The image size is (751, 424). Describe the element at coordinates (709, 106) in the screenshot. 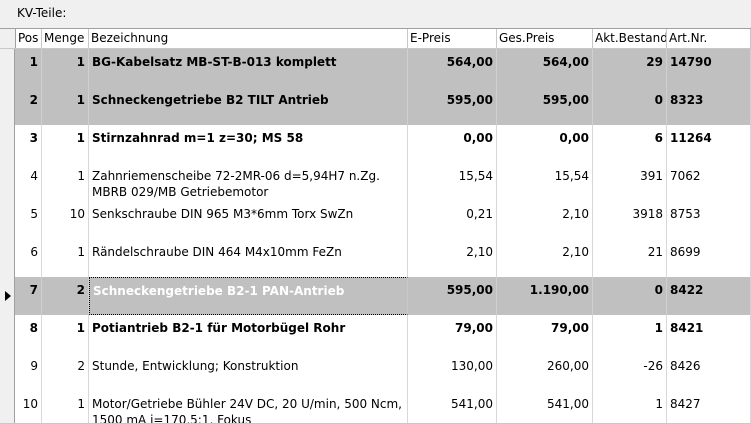

I see `cell-artnr: 8323` at that location.